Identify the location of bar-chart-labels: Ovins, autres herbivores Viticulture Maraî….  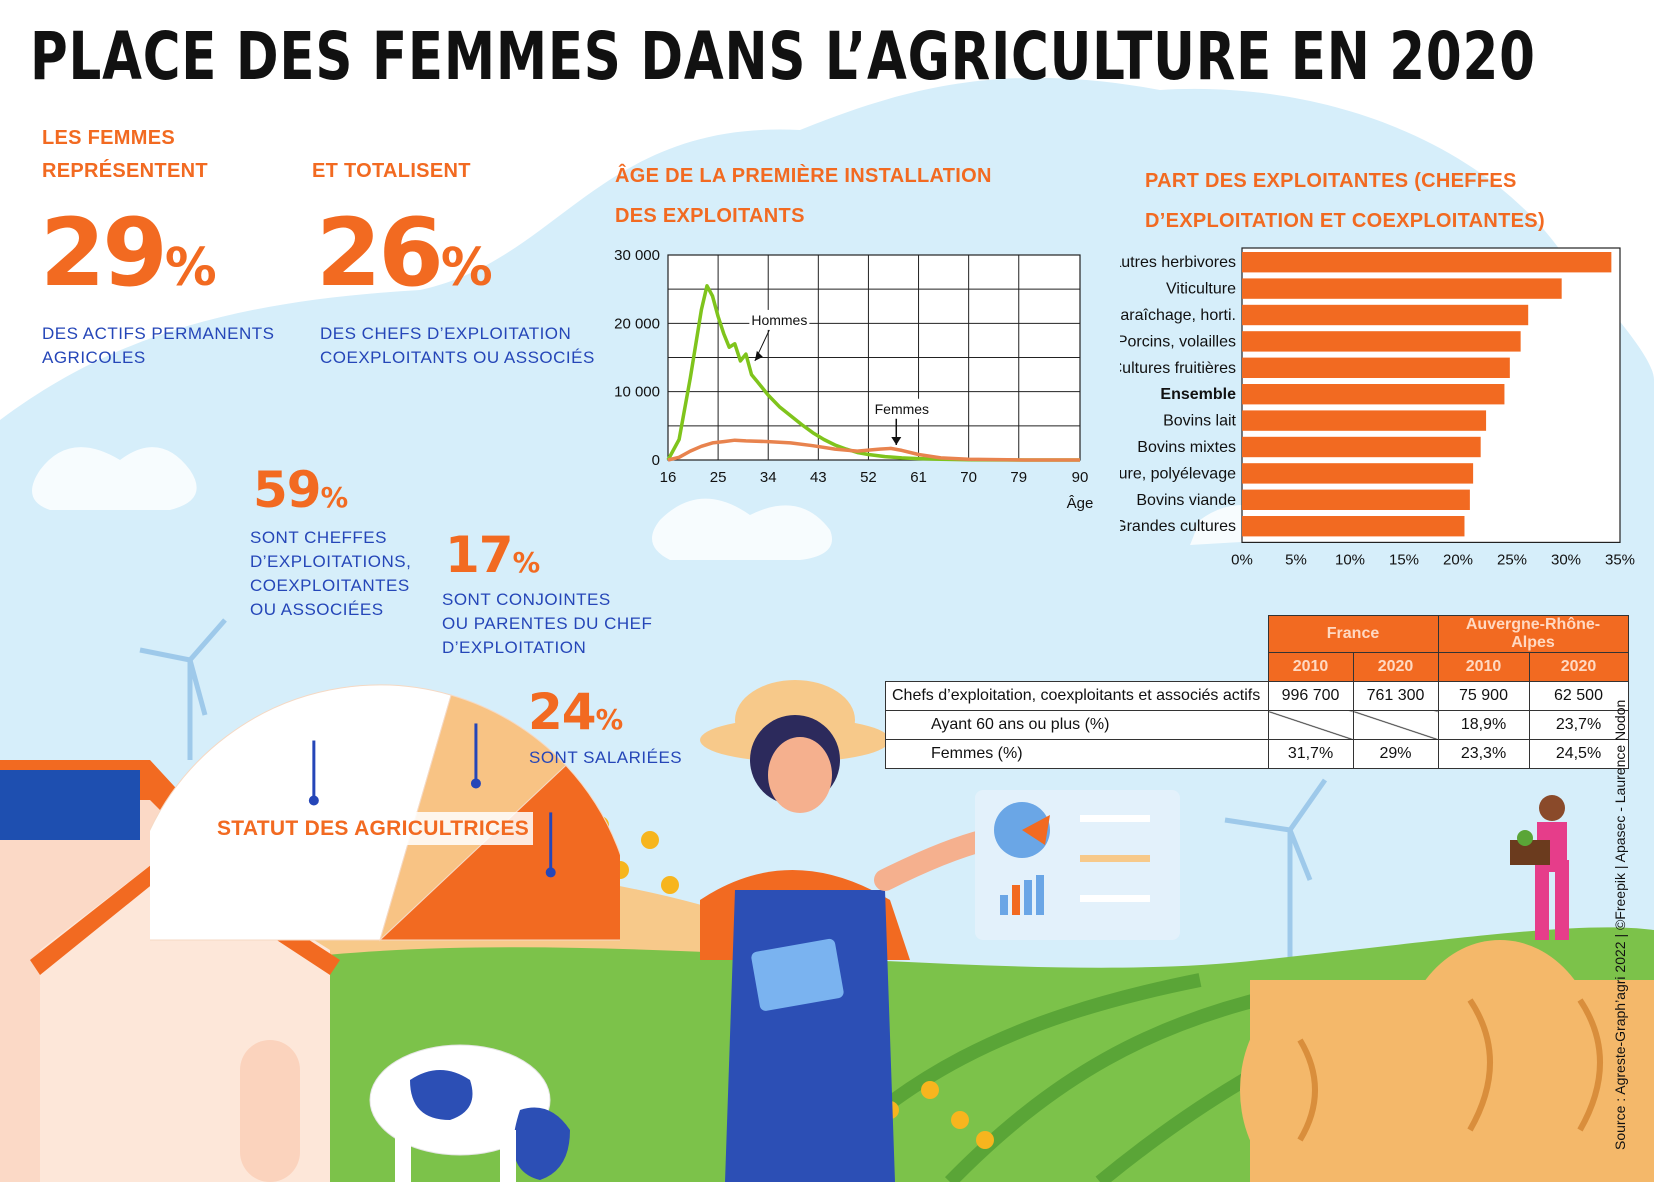
(1178, 394).